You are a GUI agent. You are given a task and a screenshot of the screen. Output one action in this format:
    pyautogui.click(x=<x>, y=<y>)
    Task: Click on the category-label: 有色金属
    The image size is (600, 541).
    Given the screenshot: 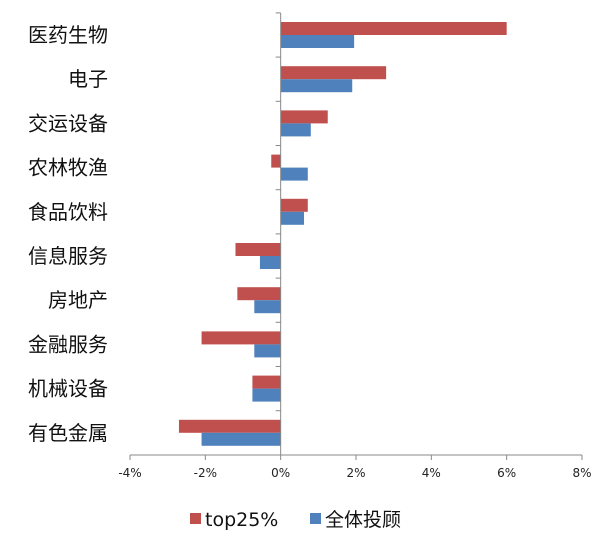 What is the action you would take?
    pyautogui.click(x=68, y=433)
    